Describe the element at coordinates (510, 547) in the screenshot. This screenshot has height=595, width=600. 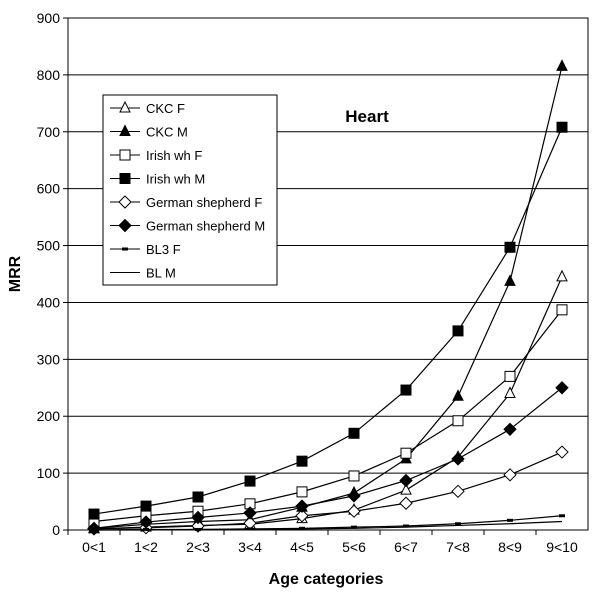
I see `x-tick-label: 8<9` at that location.